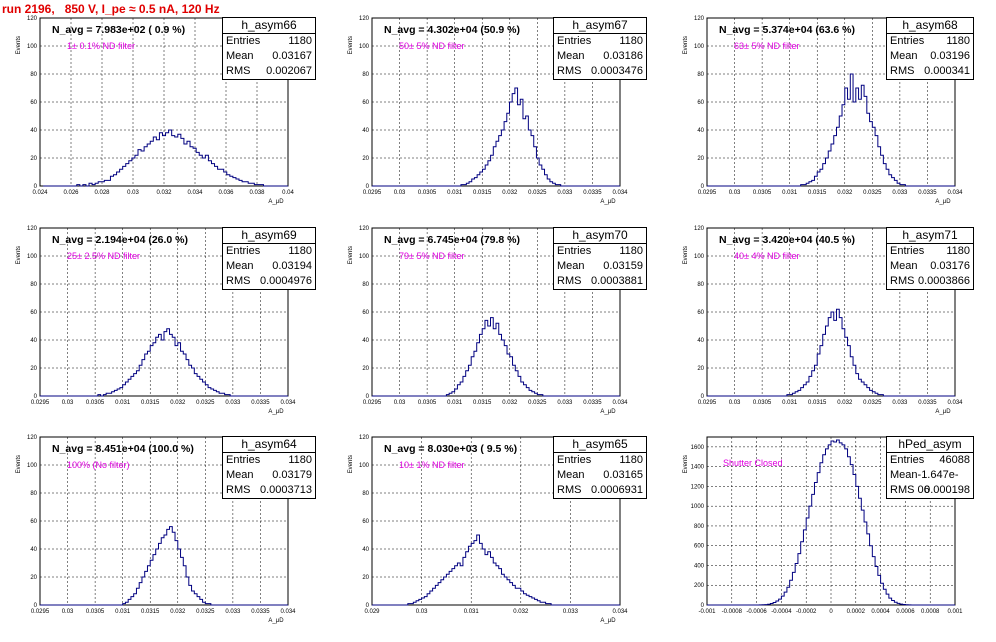 This screenshot has height=642, width=996. I want to click on stats-row-mean: Mean 0.03196, so click(930, 56).